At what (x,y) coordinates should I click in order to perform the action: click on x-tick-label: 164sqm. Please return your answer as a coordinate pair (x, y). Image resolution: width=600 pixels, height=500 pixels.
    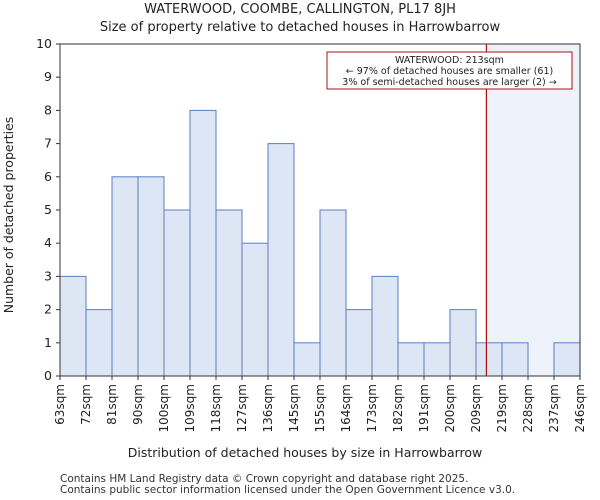
    Looking at the image, I should click on (346, 408).